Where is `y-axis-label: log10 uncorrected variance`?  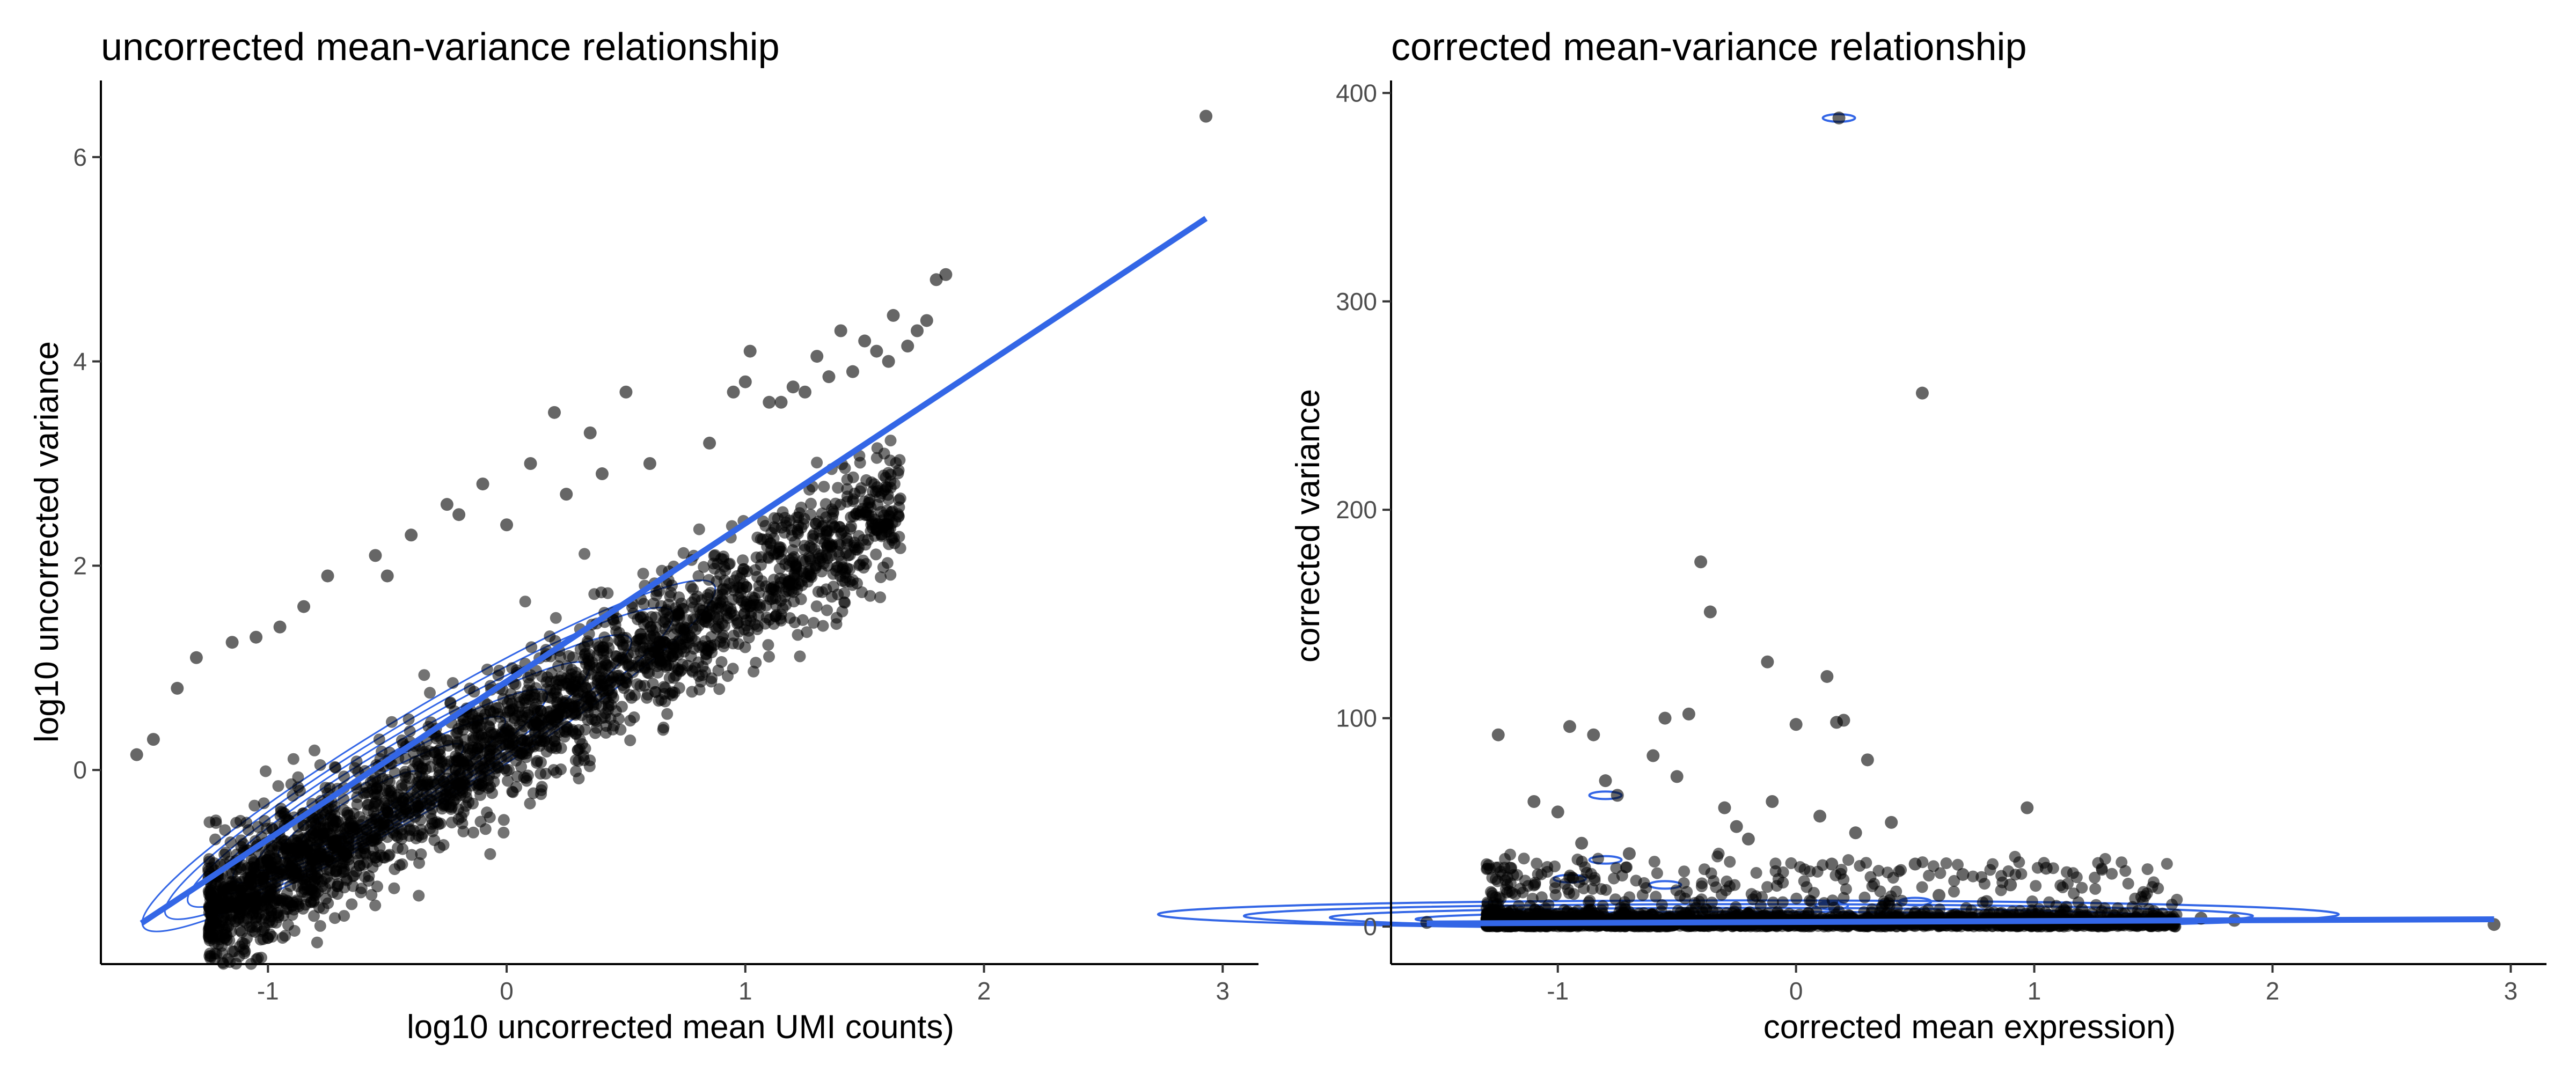
y-axis-label: log10 uncorrected variance is located at coordinates (46, 542).